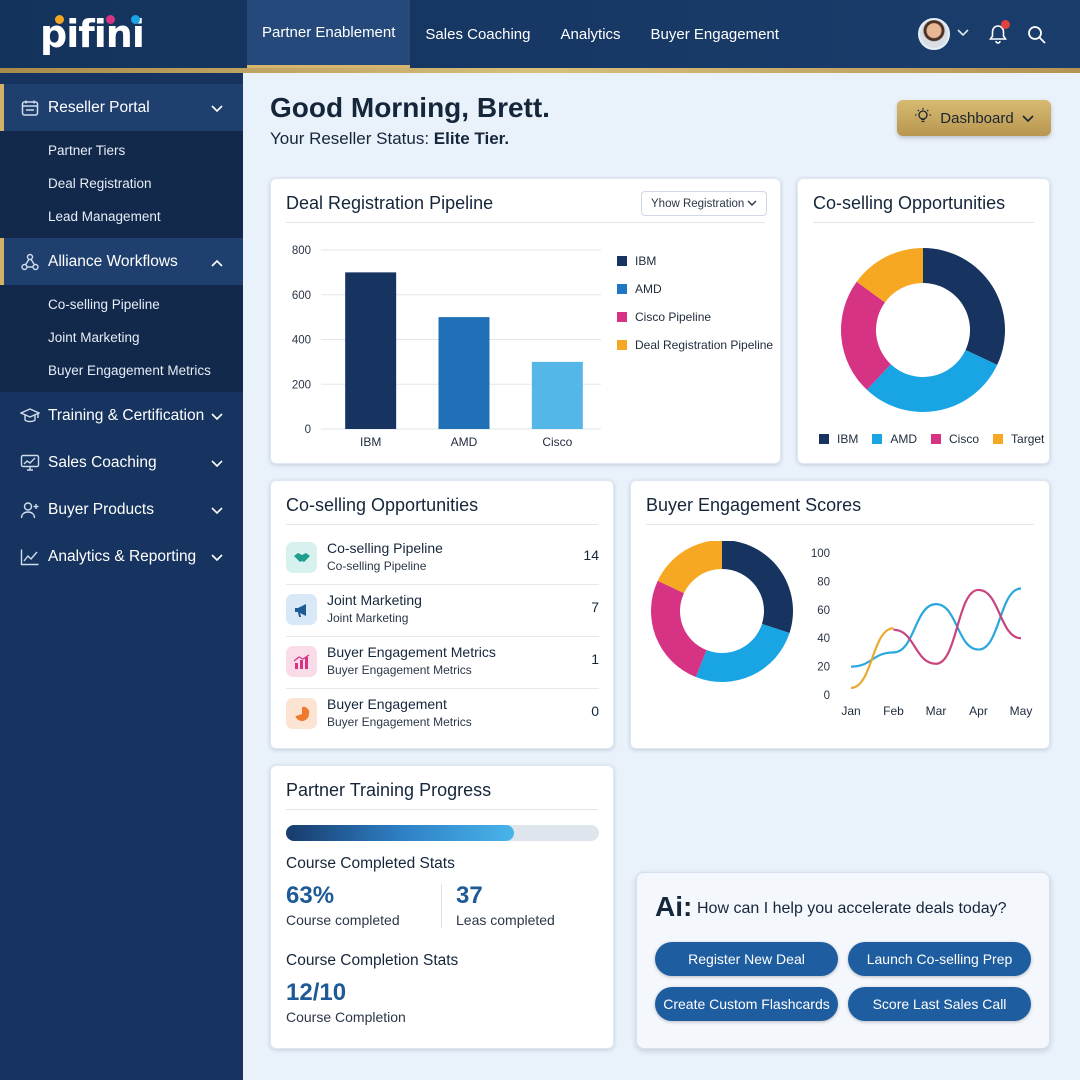 The height and width of the screenshot is (1080, 1080). Describe the element at coordinates (94, 337) in the screenshot. I see `sidebar-subitem-joint-marketing: Joint Marketing` at that location.